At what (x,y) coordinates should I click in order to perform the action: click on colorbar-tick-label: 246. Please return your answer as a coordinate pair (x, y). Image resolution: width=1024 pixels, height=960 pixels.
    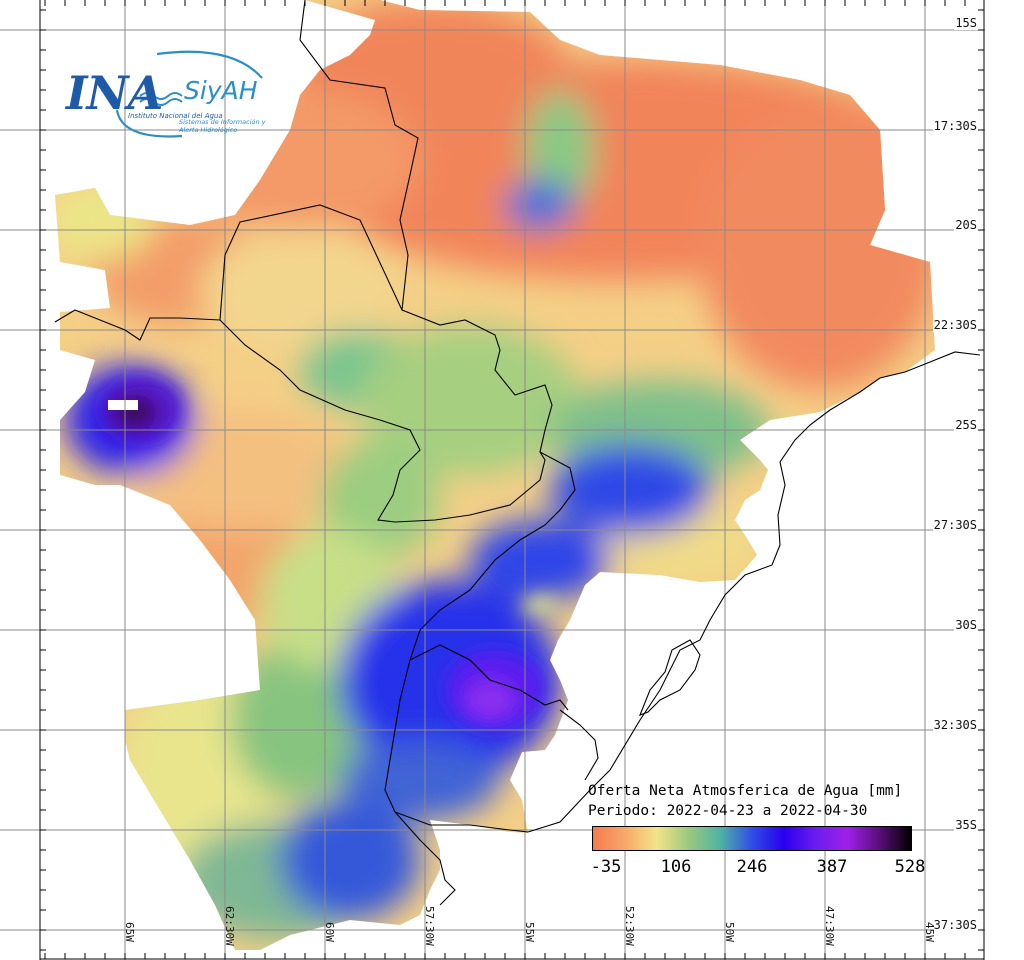
    Looking at the image, I should click on (752, 867).